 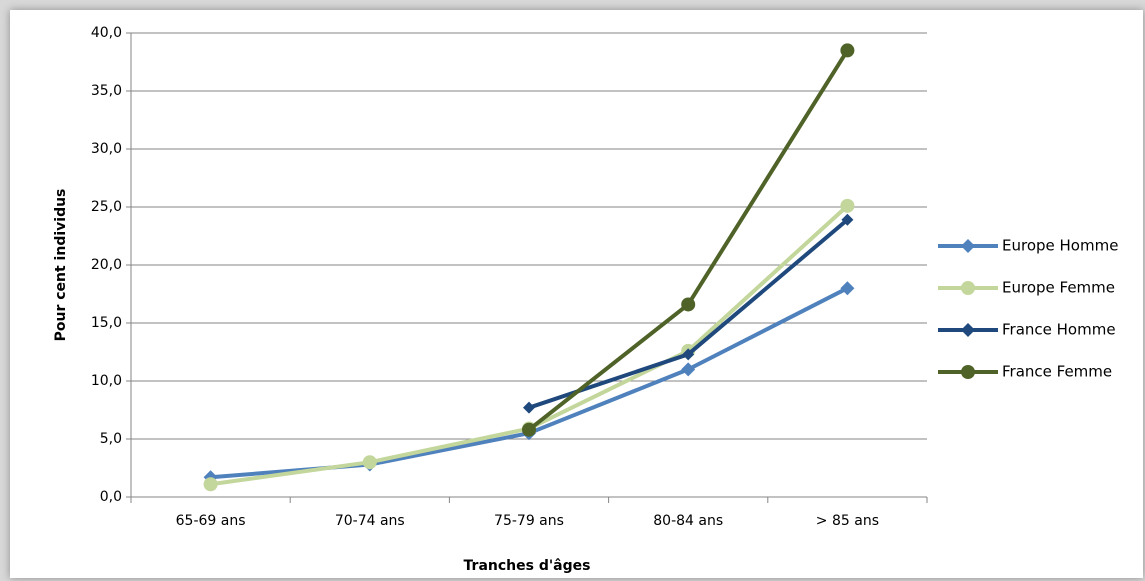 I want to click on legend-label: France Homme, so click(x=1059, y=330).